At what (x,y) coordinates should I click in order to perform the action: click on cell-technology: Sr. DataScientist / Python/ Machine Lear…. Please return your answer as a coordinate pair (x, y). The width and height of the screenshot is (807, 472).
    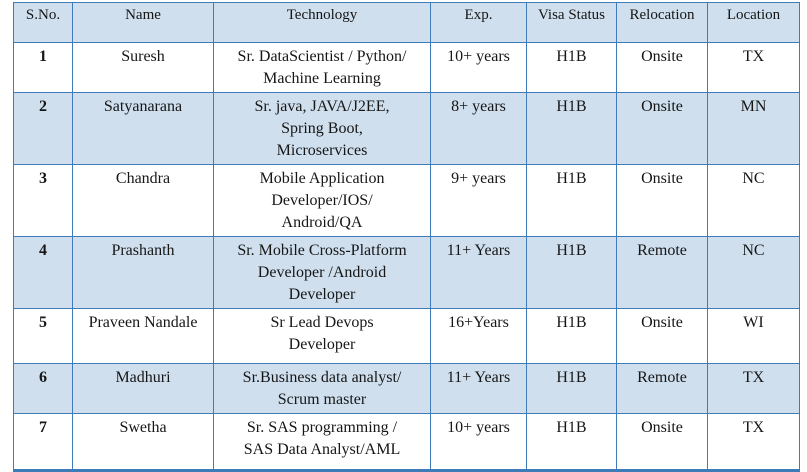
    Looking at the image, I should click on (322, 67).